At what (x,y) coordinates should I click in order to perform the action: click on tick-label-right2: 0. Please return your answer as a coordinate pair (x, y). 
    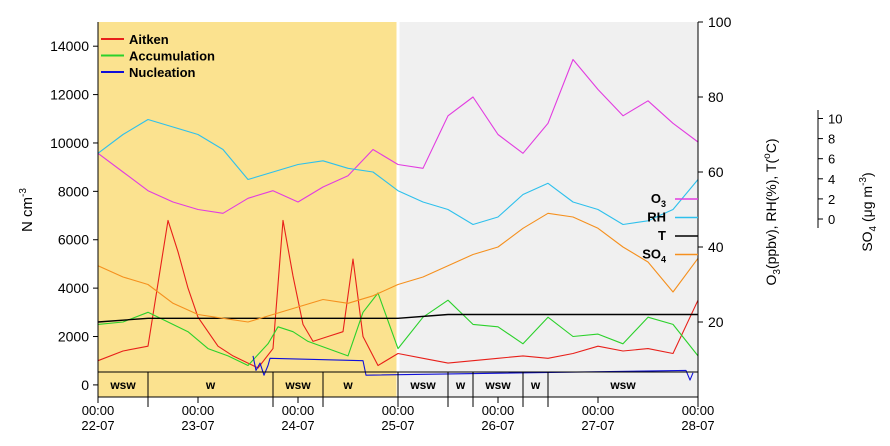
    Looking at the image, I should click on (831, 219).